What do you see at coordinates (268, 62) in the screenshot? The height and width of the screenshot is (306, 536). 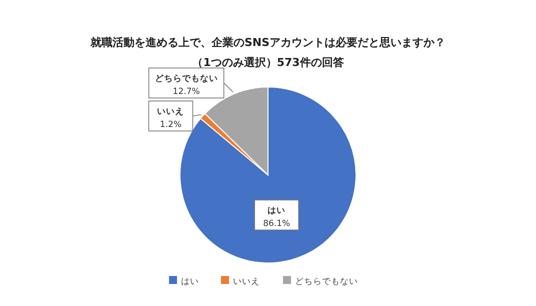 I see `chart-subtitle: （1つのみ選択）573件の回答` at bounding box center [268, 62].